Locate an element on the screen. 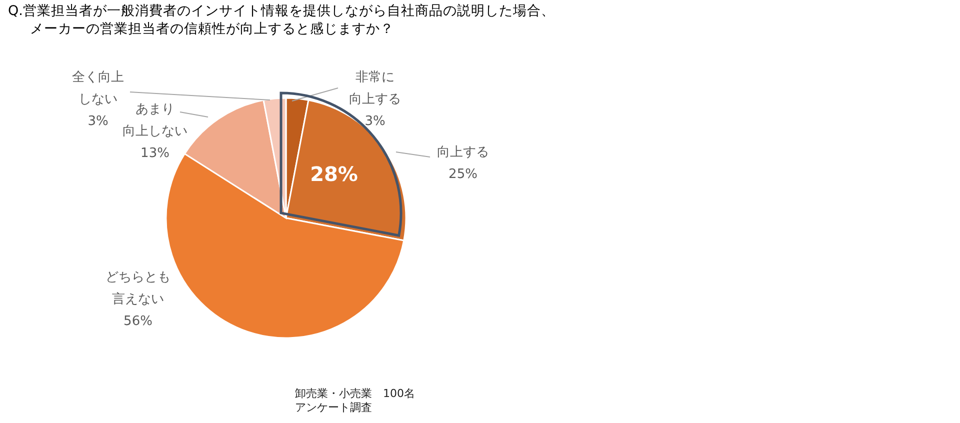  chart-title: Q.営業担当者が一般消費者のインサイト情報を提供しながら自社商品の説明した場合、メーカーの営業担当者の信頼性が向上すると感じますか？ is located at coordinates (281, 20).